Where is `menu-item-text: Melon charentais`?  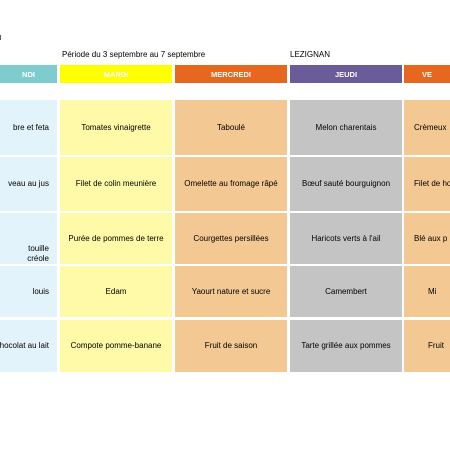 menu-item-text: Melon charentais is located at coordinates (346, 127).